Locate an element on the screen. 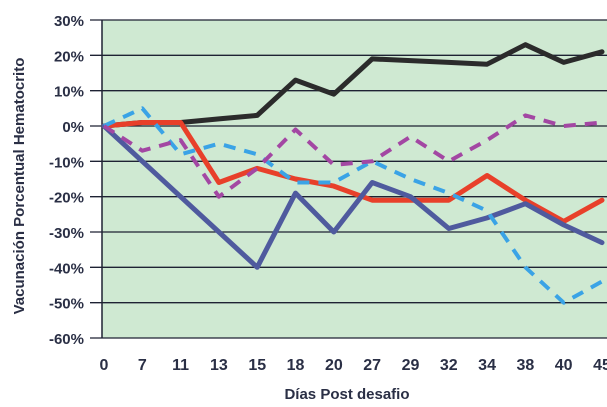  x-tick-label: 34 is located at coordinates (487, 365).